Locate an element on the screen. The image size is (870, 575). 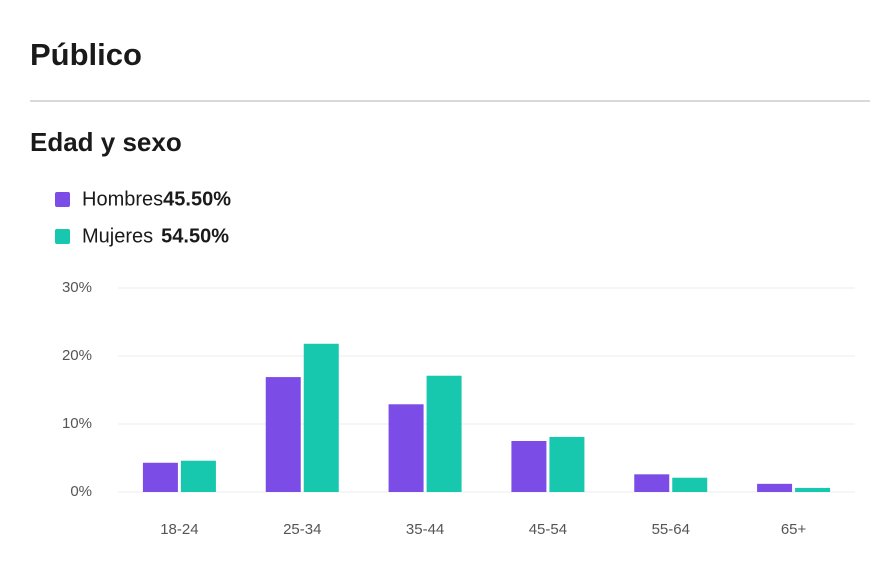
y-tick-label: 30% is located at coordinates (77, 287).